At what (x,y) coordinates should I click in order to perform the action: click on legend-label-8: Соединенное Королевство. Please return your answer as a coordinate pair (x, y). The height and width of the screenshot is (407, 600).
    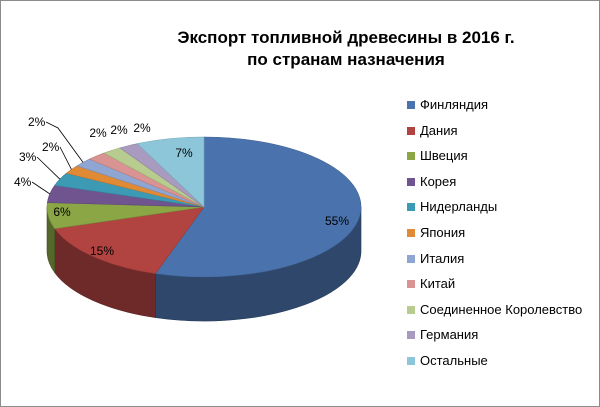
    Looking at the image, I should click on (501, 309).